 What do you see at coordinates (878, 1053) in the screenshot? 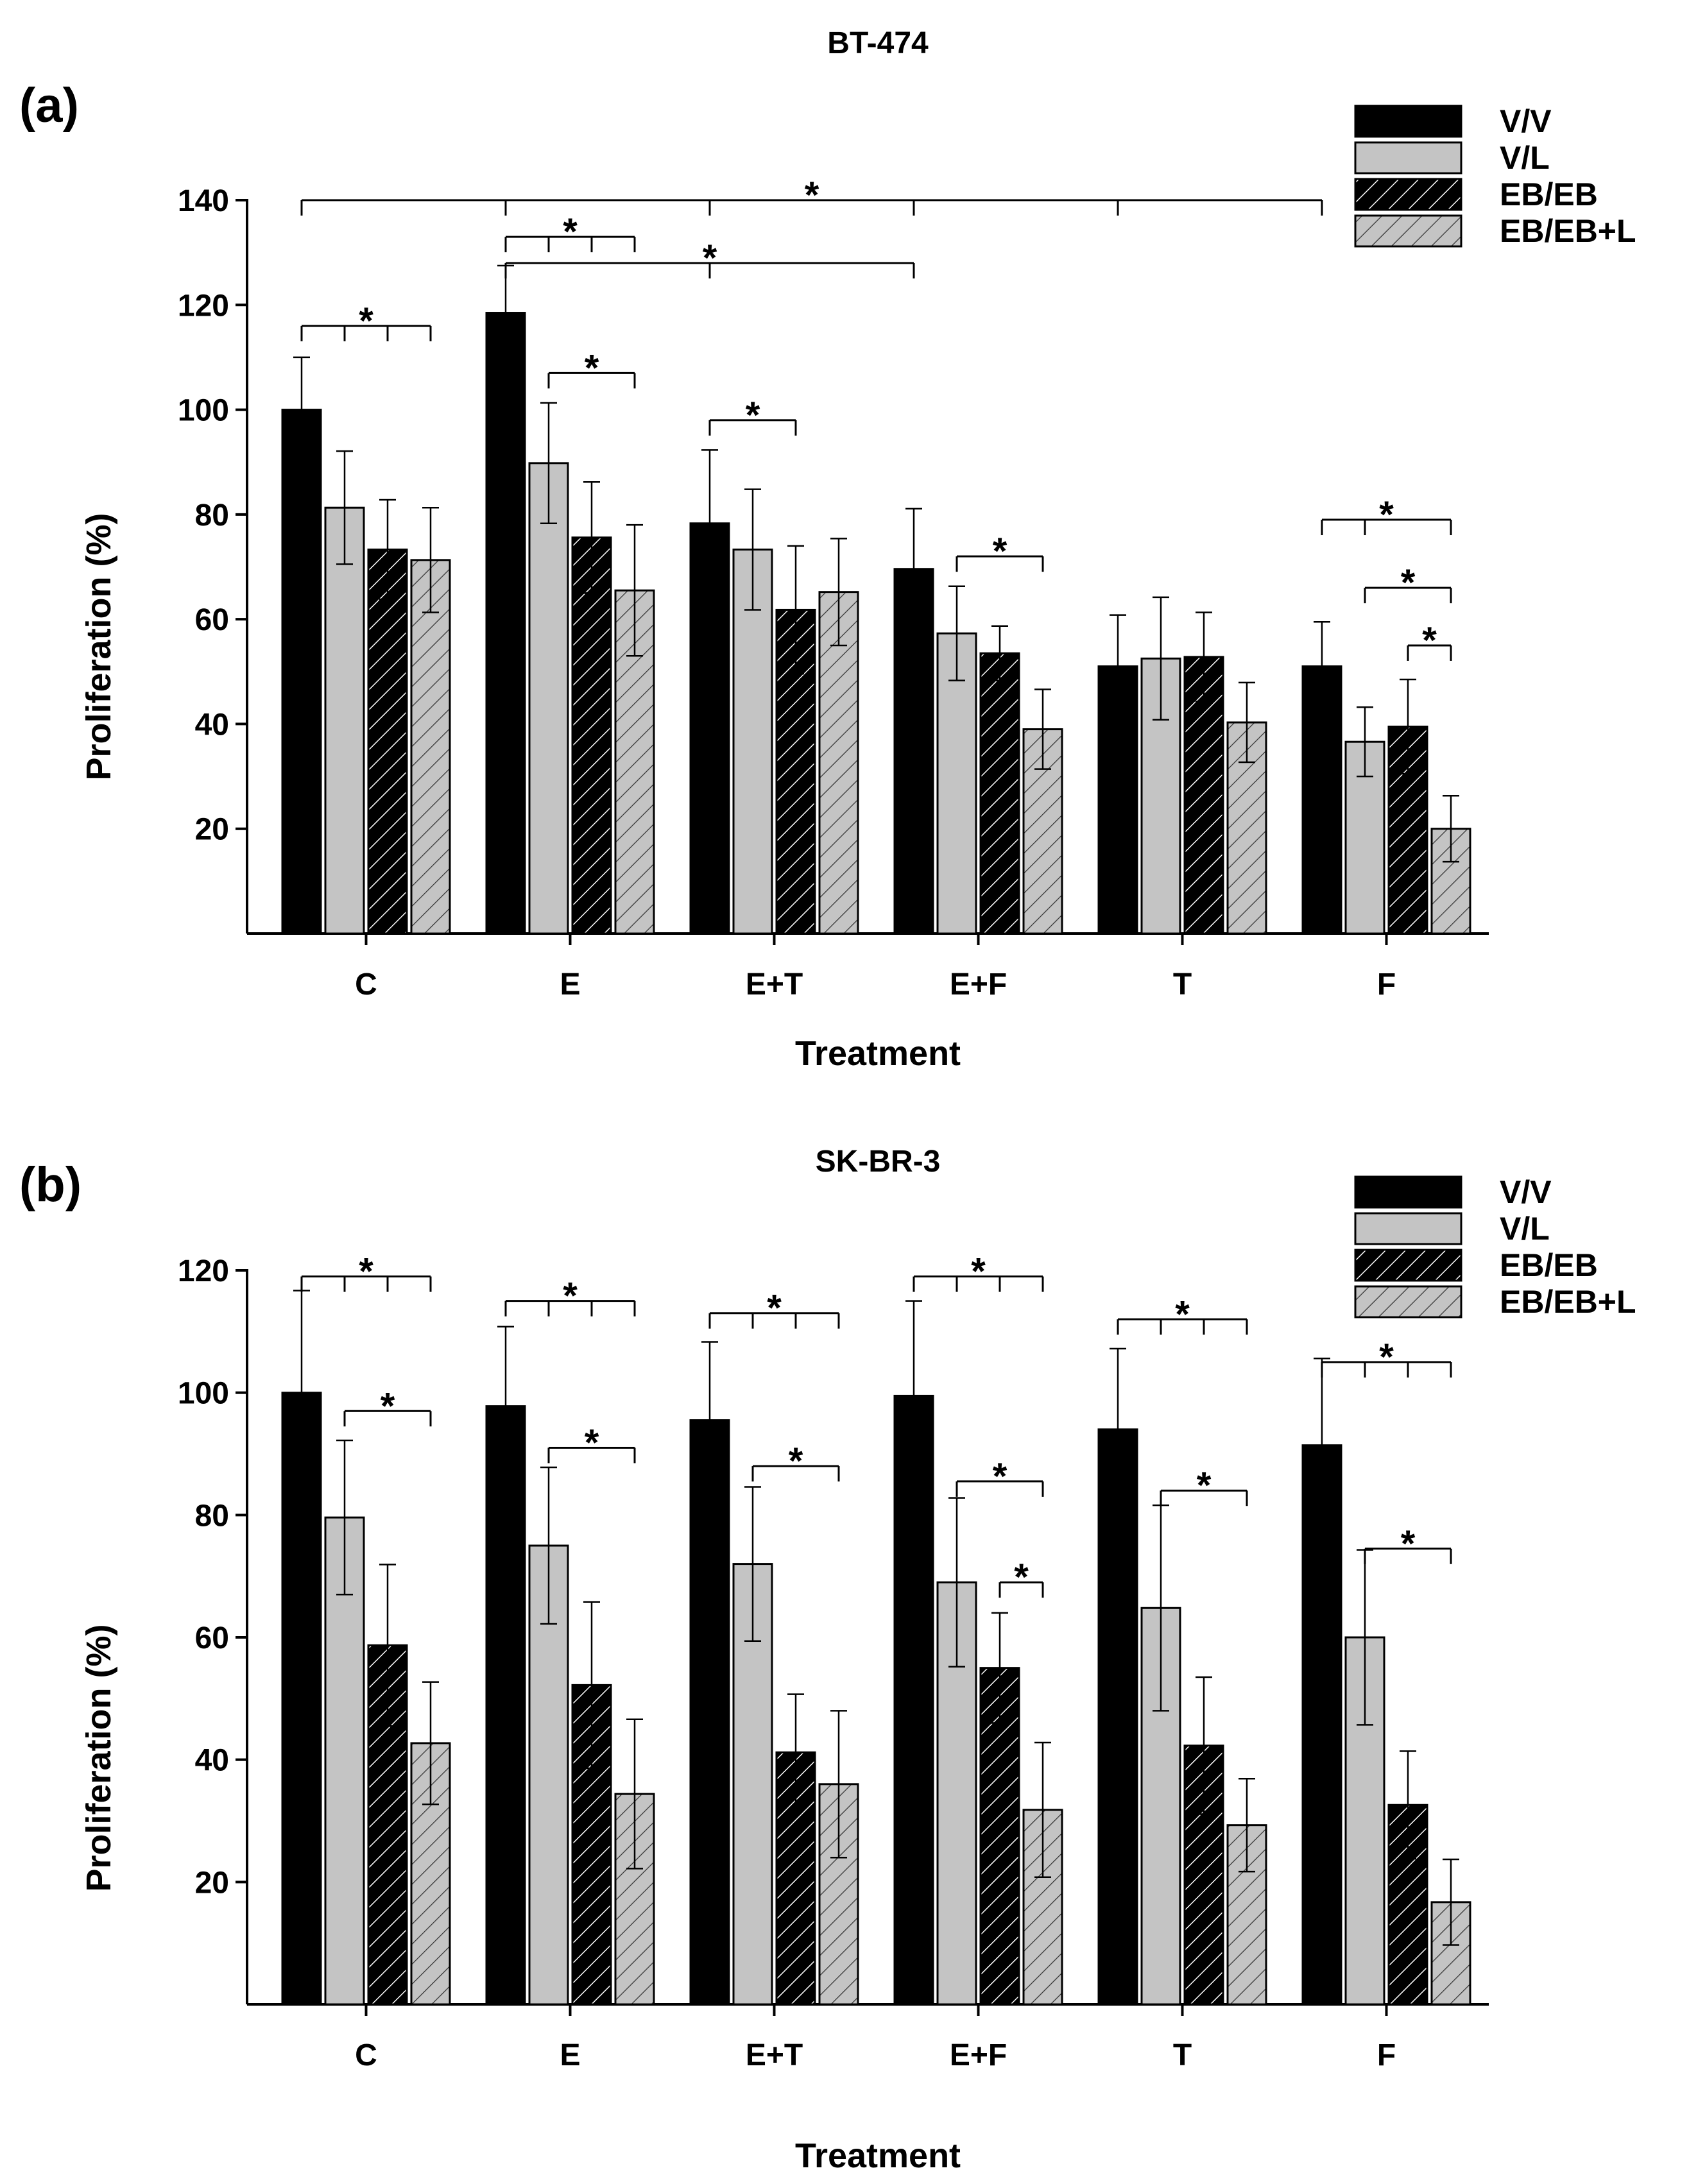
I see `panel-a-xlabel: Treatment` at bounding box center [878, 1053].